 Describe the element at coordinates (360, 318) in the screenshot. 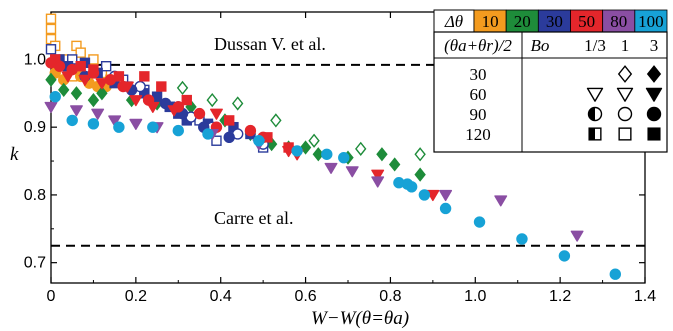

I see `x-axis-label: W−W(θ=θa)` at that location.